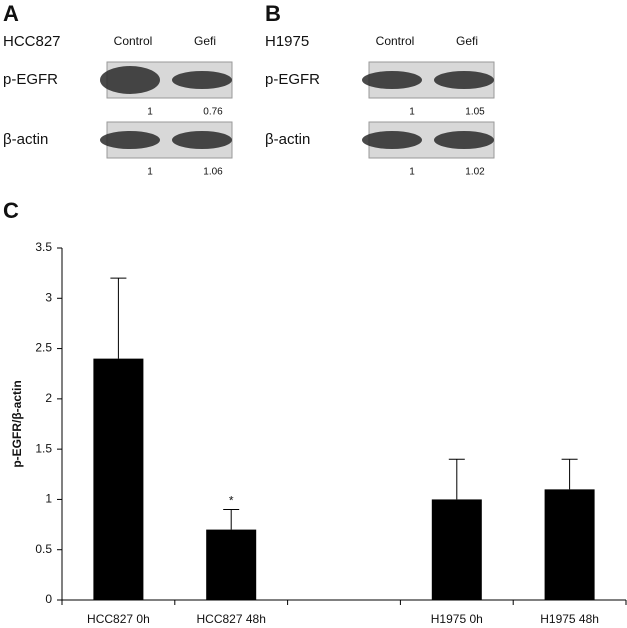  I want to click on y-tick-label: 3, so click(48, 297).